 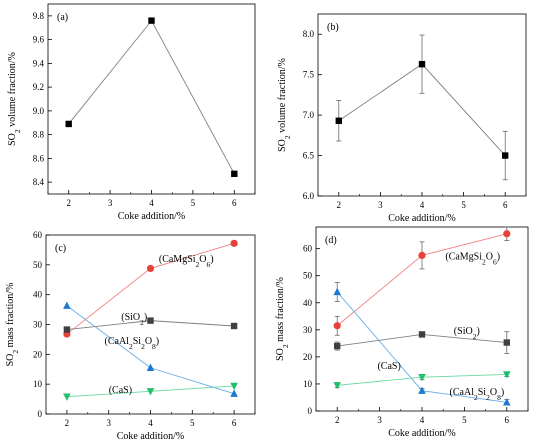 What do you see at coordinates (333, 27) in the screenshot?
I see `panel-label: (b)` at bounding box center [333, 27].